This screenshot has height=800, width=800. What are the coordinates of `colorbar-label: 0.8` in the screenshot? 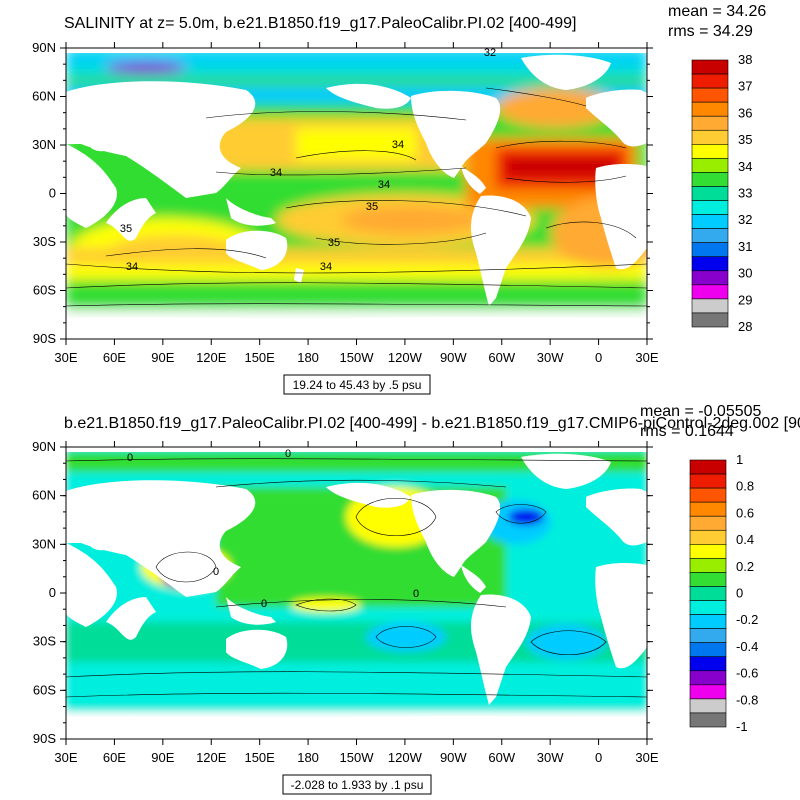 It's located at (745, 486).